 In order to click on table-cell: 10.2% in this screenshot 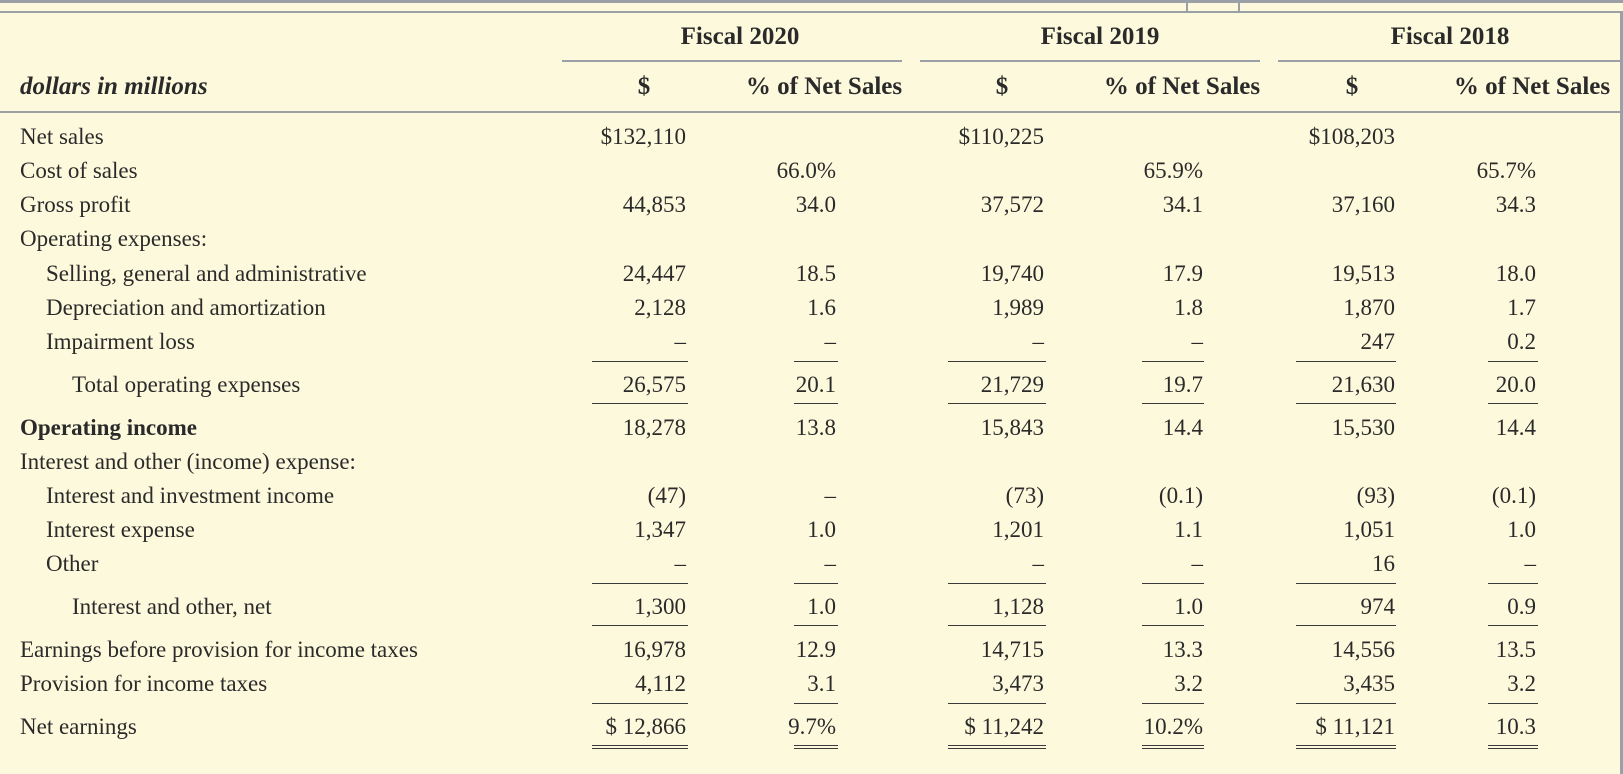, I will do `click(1173, 726)`.